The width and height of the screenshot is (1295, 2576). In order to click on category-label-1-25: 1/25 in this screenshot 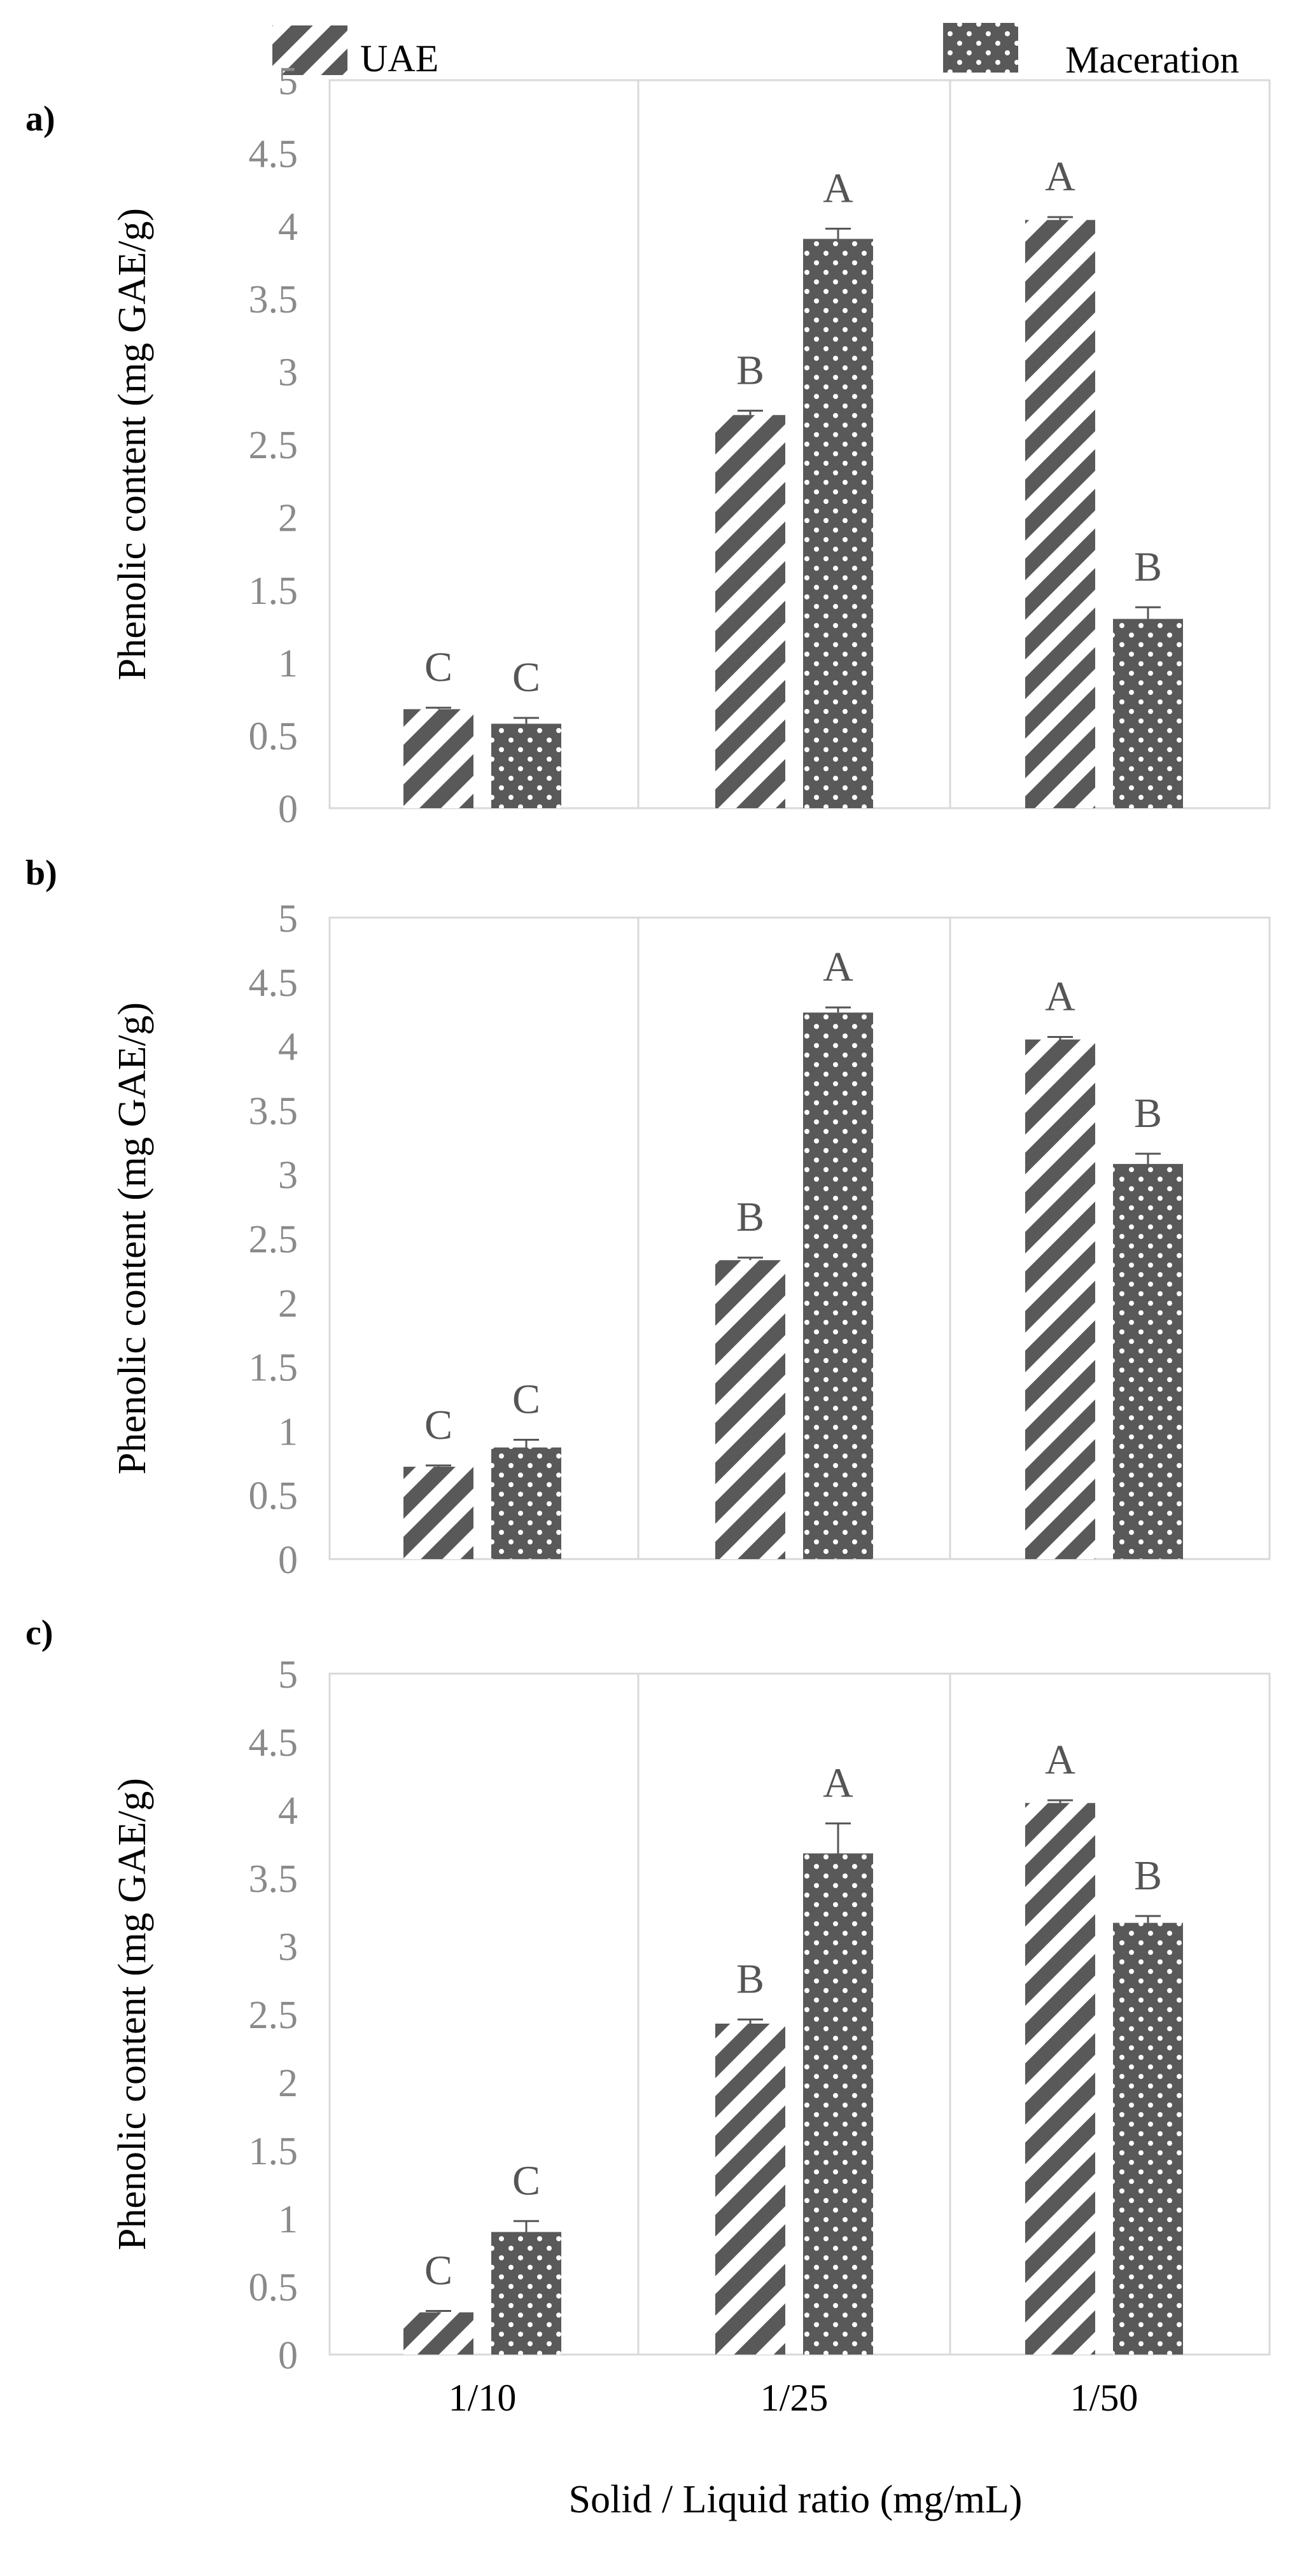, I will do `click(794, 2398)`.